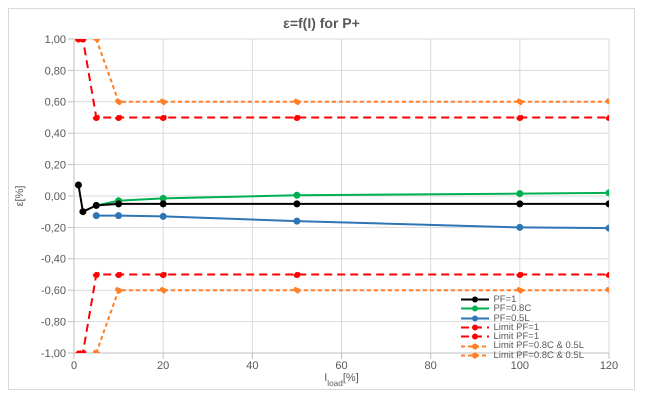  Describe the element at coordinates (55, 166) in the screenshot. I see `y-tick-label: 0,20` at that location.